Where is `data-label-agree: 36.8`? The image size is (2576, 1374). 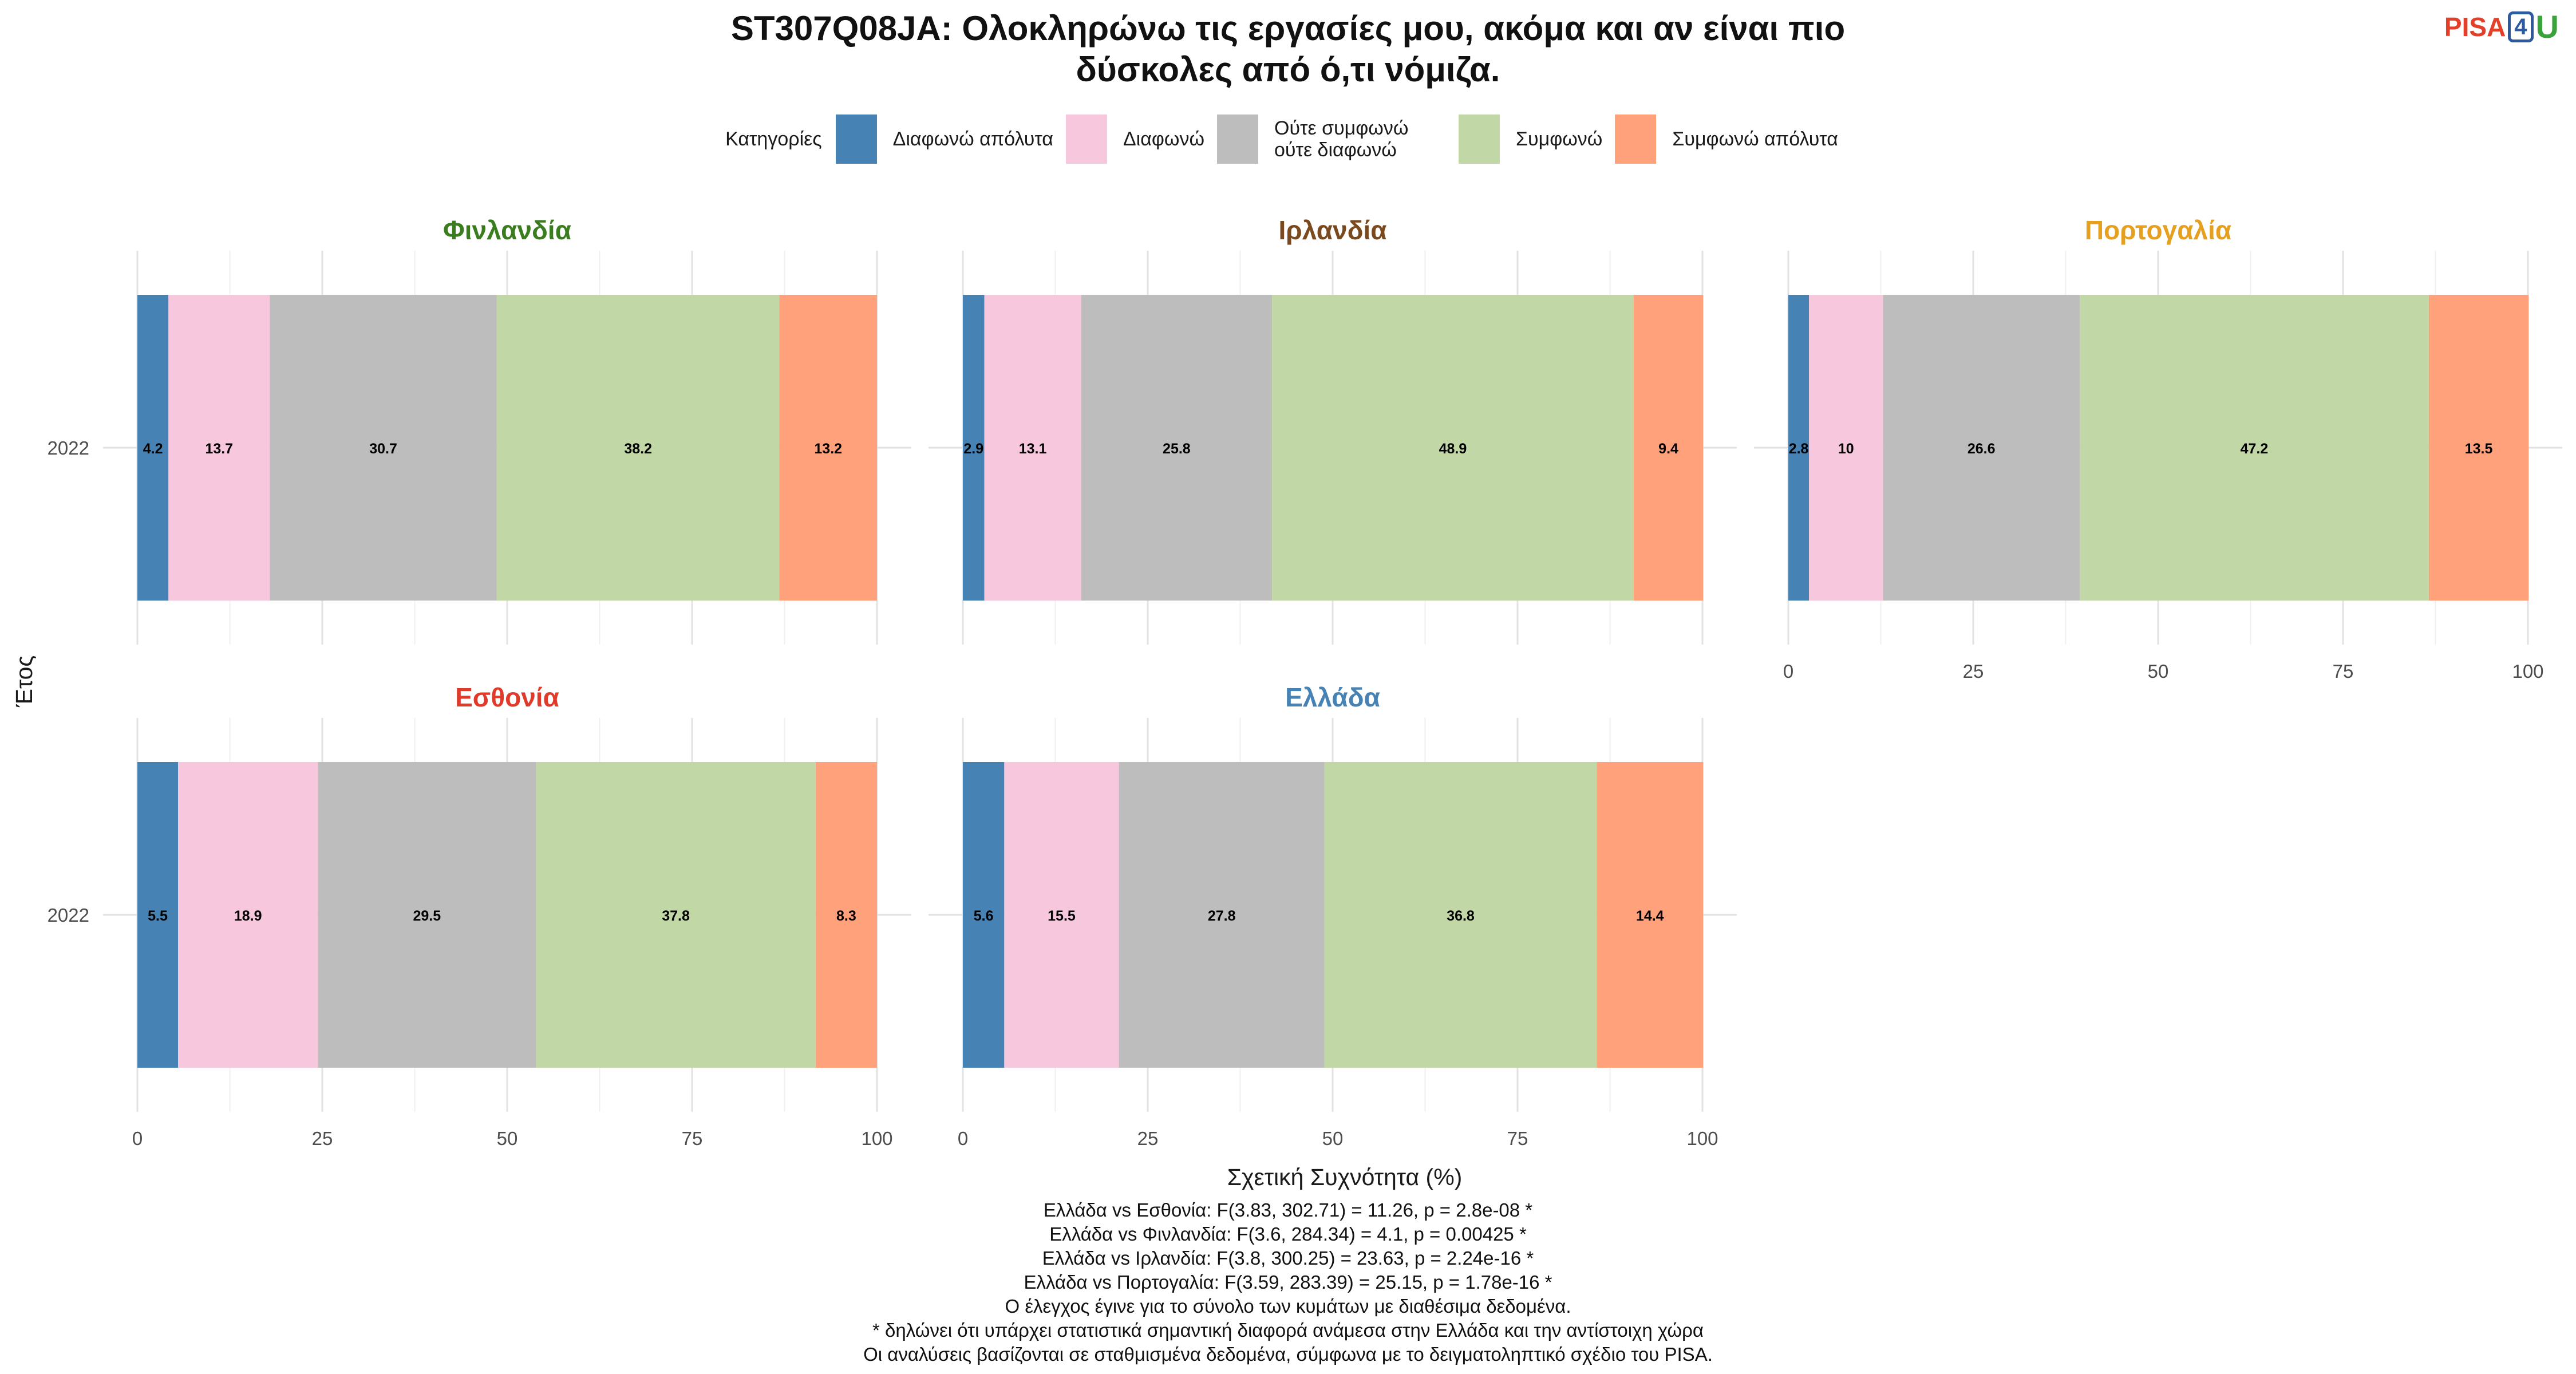 data-label-agree: 36.8 is located at coordinates (1461, 916).